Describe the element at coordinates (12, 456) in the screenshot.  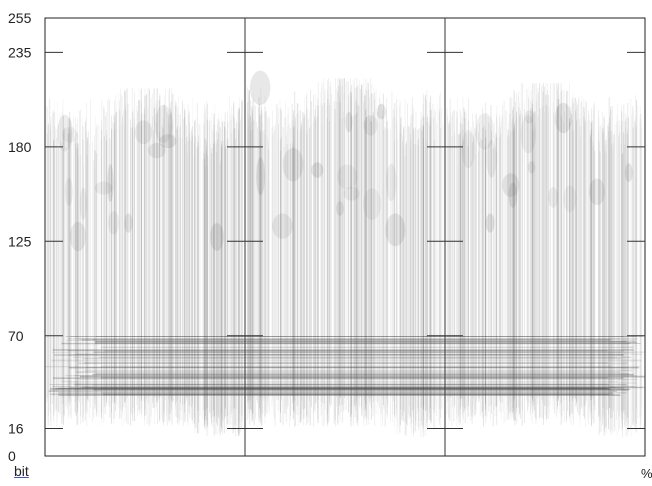
I see `y-tick-label: 0` at that location.